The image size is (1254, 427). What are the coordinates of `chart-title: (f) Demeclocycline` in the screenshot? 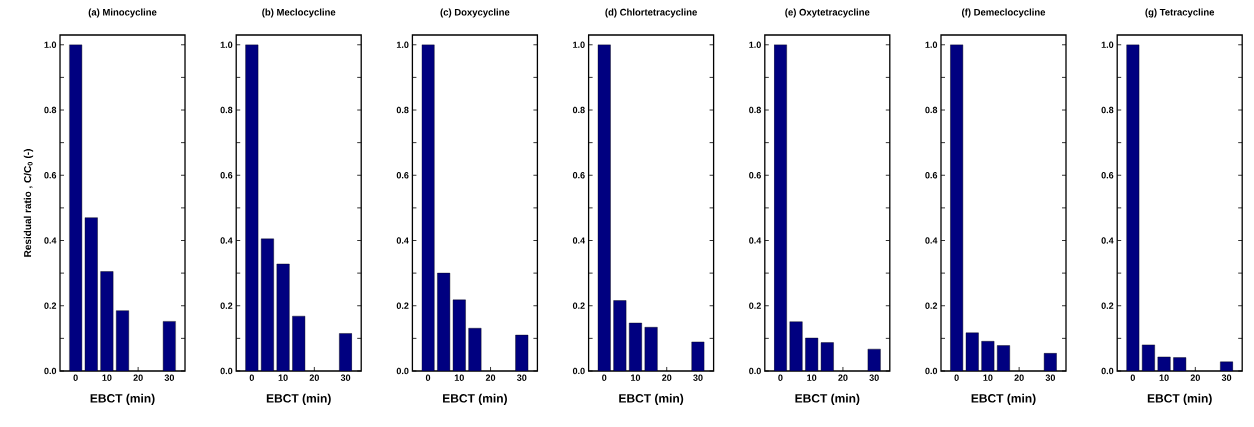 It's located at (1004, 13).